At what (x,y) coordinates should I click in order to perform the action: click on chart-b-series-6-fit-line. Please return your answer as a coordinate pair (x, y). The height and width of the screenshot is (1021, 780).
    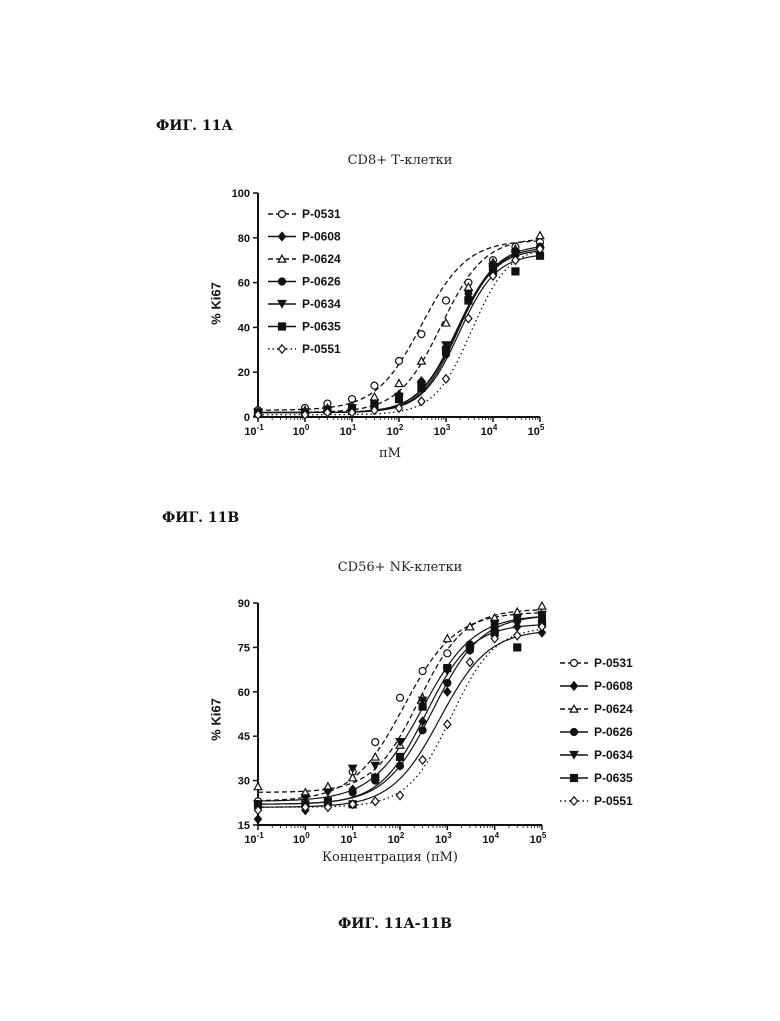
    Looking at the image, I should click on (400, 718).